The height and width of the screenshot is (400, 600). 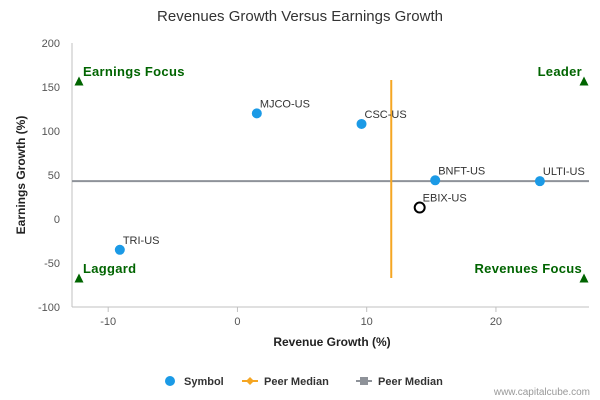 What do you see at coordinates (54, 176) in the screenshot?
I see `y-tick-label: 50` at bounding box center [54, 176].